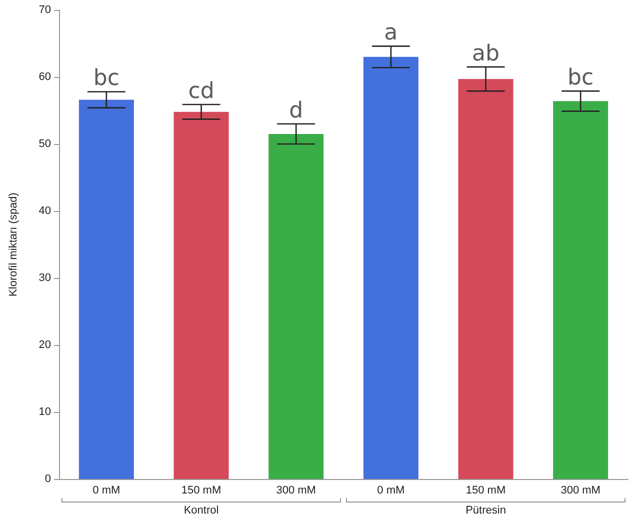 The width and height of the screenshot is (630, 522). Describe the element at coordinates (486, 53) in the screenshot. I see `data-label: ab` at that location.